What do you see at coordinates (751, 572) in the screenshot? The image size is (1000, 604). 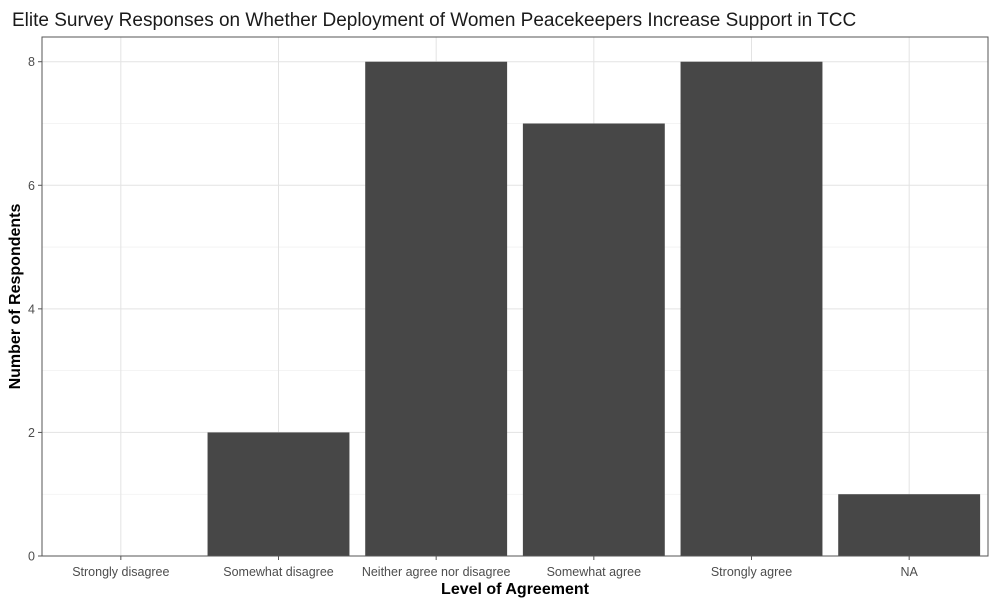 I see `x-tick-label: Strongly agree` at bounding box center [751, 572].